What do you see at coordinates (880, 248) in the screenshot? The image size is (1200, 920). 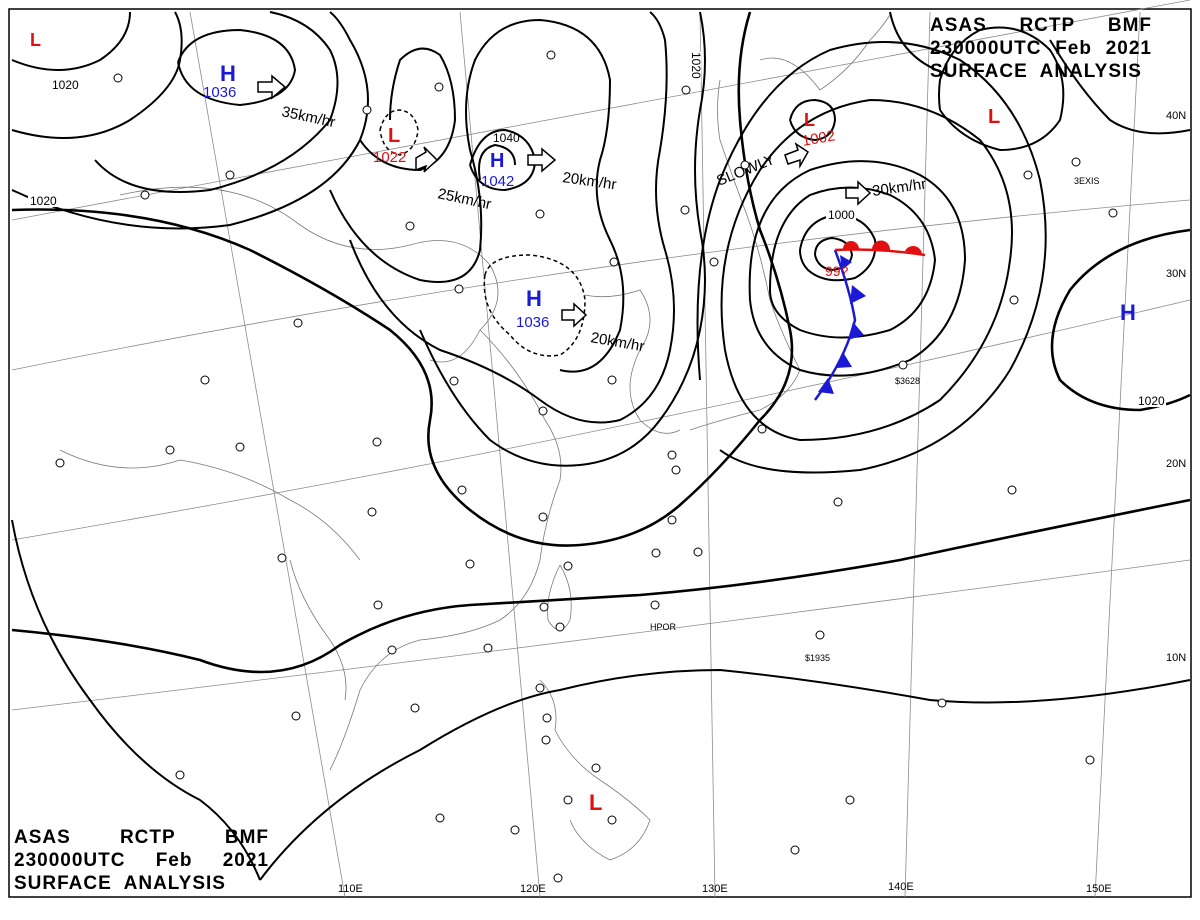 I see `warm-front` at bounding box center [880, 248].